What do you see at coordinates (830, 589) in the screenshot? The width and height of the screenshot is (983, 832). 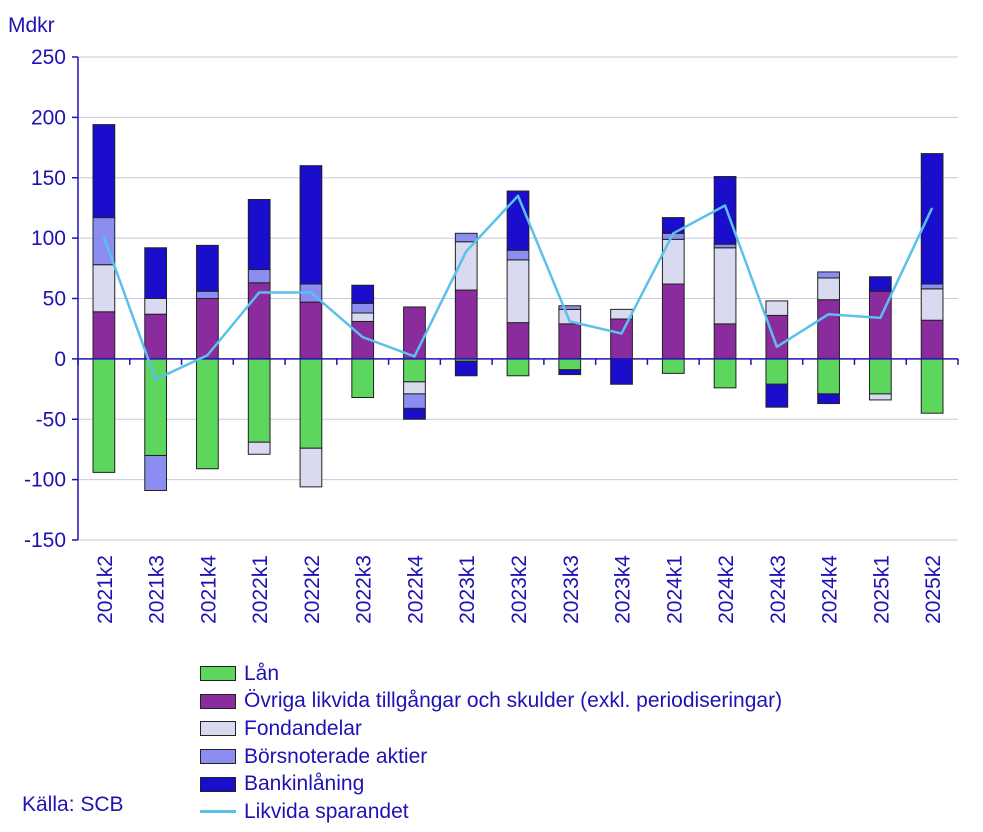 I see `x-tick-label-2024k4: 2024k4` at bounding box center [830, 589].